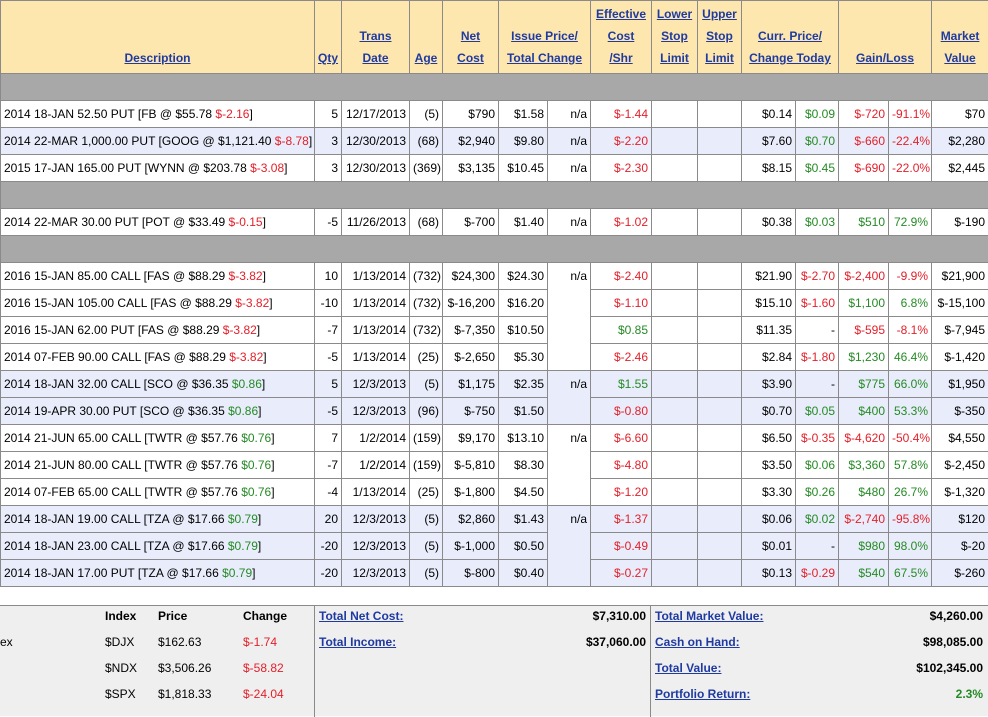  What do you see at coordinates (790, 58) in the screenshot?
I see `header-link: Change Today` at bounding box center [790, 58].